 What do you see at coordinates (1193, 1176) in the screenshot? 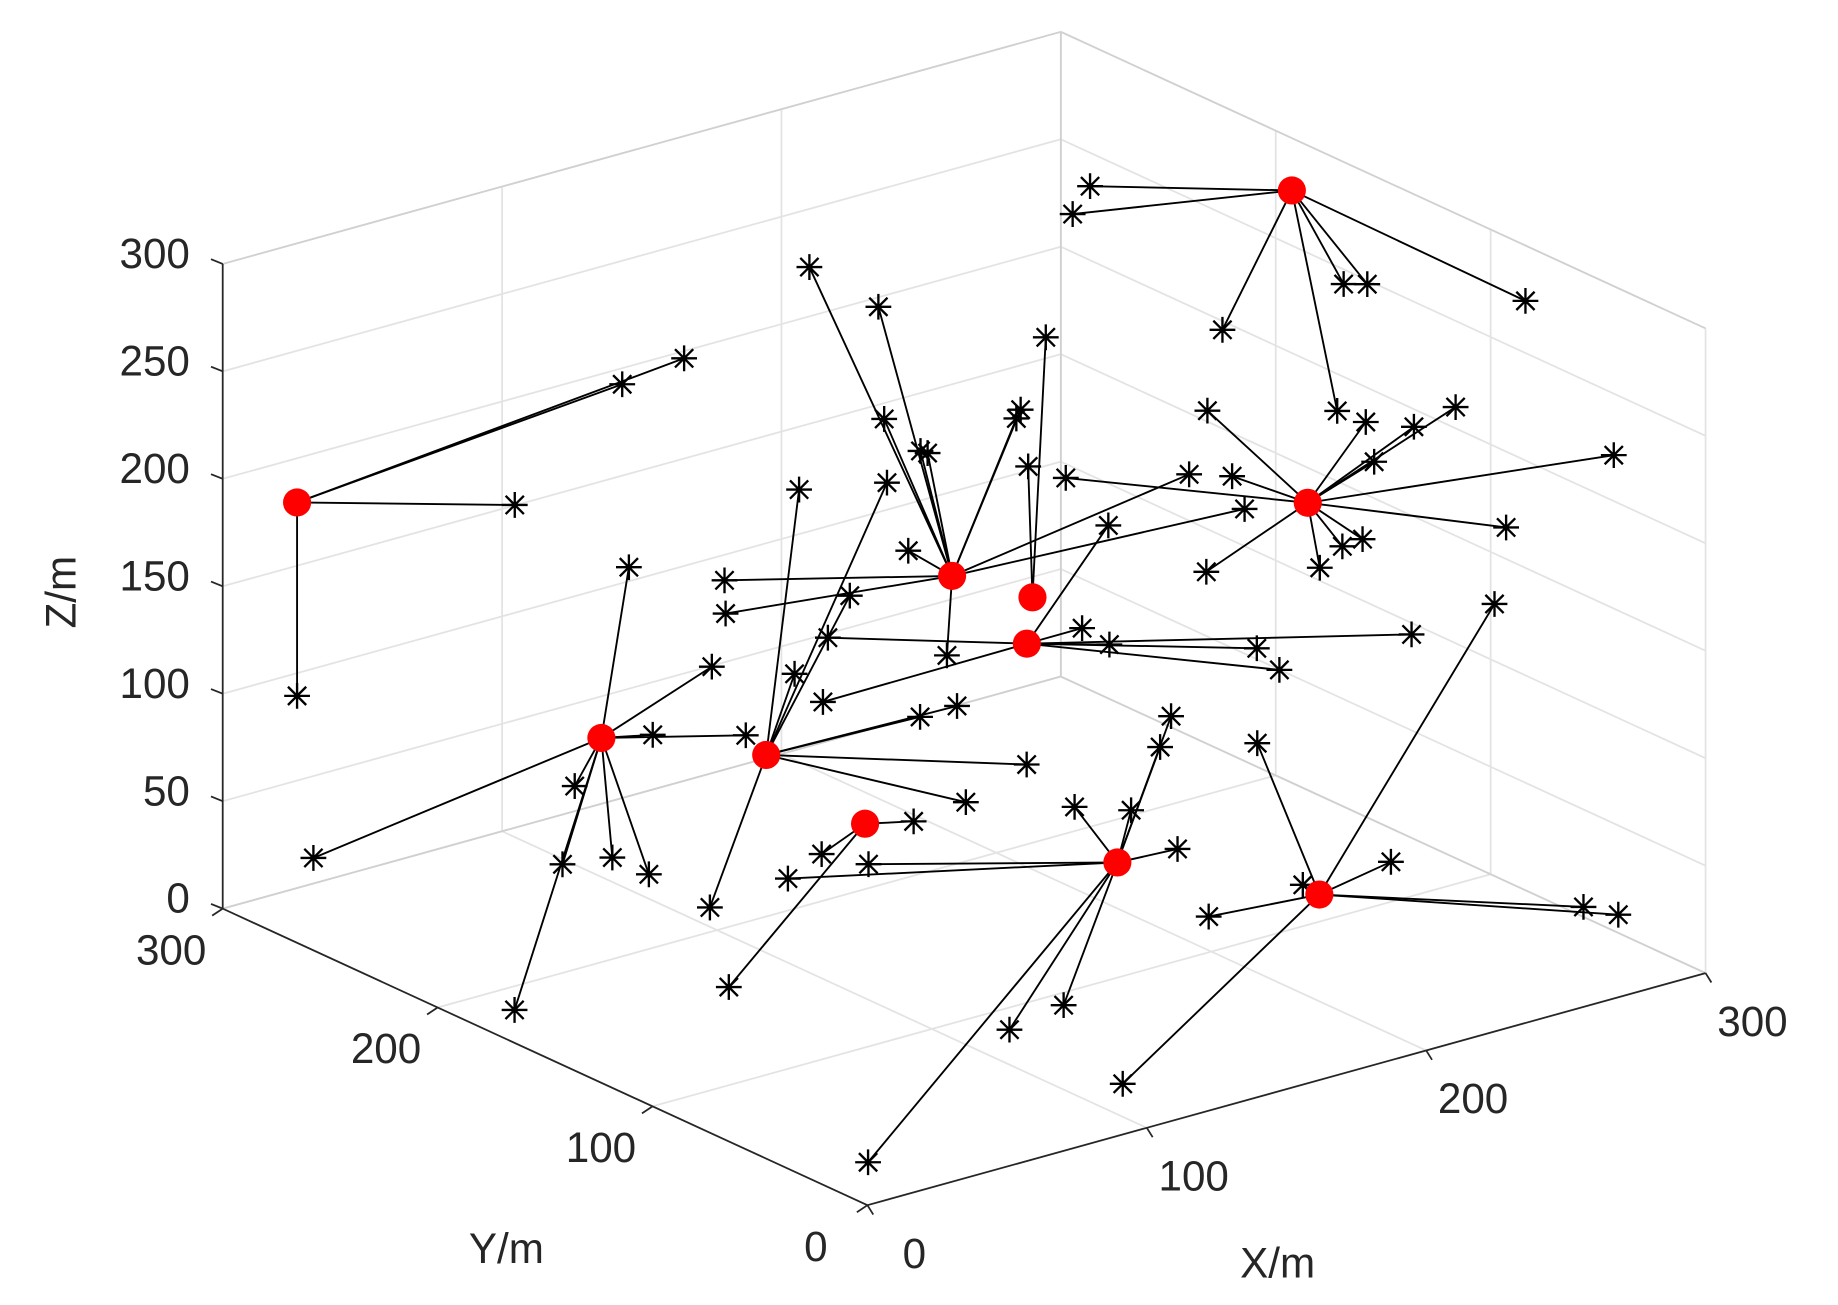
I see `x-tick-label: 100` at bounding box center [1193, 1176].